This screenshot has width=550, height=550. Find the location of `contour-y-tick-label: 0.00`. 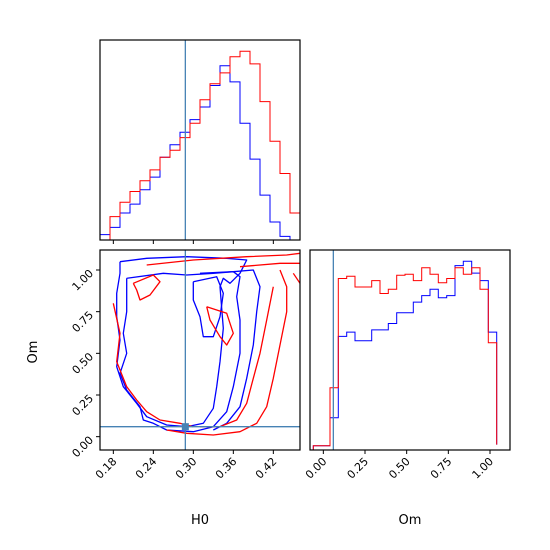

contour-y-tick-label: 0.00 is located at coordinates (83, 447).